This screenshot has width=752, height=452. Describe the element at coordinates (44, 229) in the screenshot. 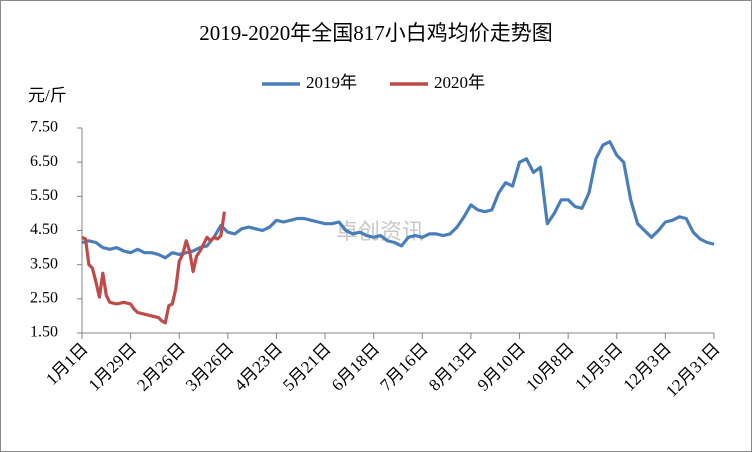

I see `y-tick-label: 4.50` at that location.